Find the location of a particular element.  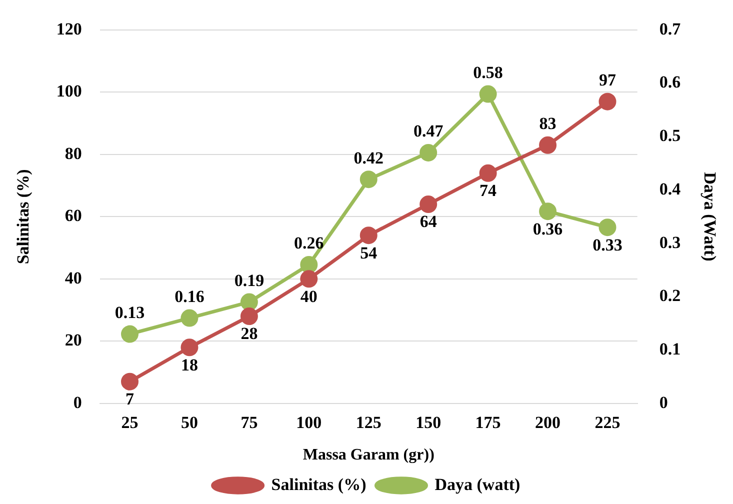

y2-tick-label: 0.4 is located at coordinates (670, 188).